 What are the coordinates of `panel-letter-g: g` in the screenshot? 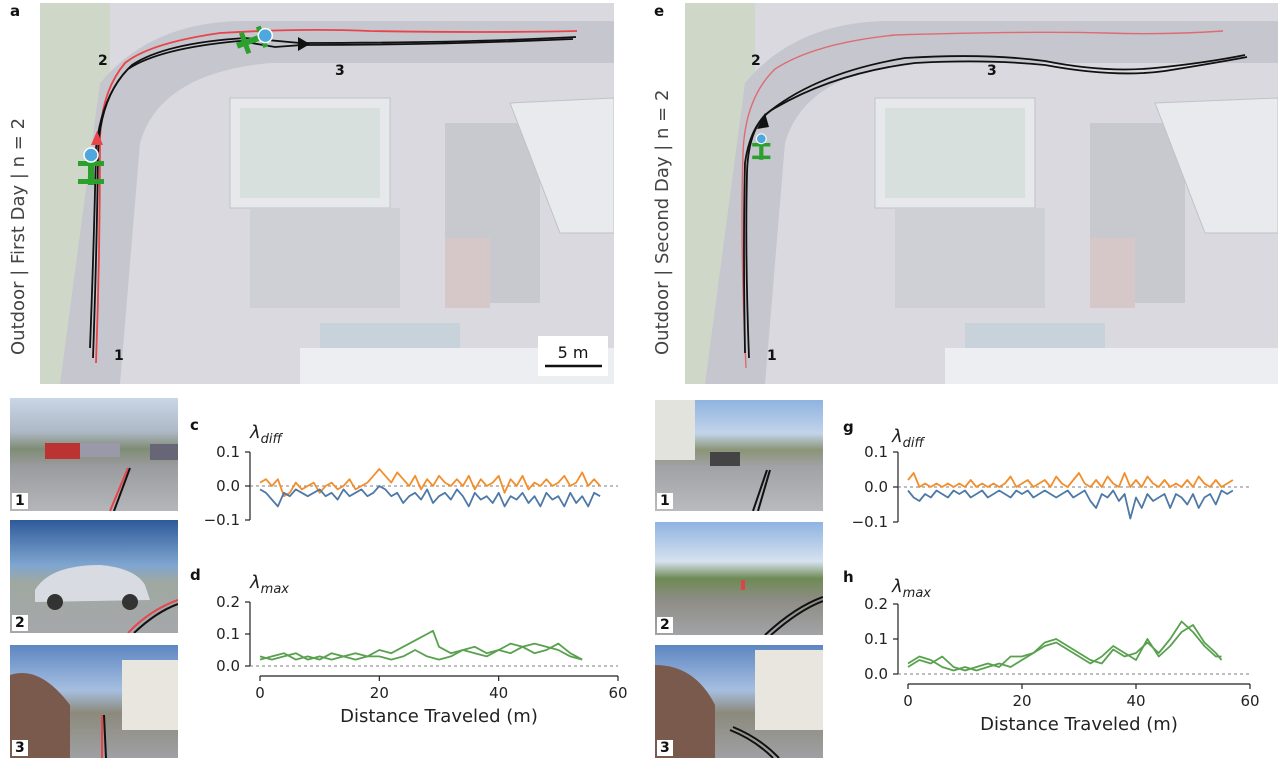 It's located at (848, 427).